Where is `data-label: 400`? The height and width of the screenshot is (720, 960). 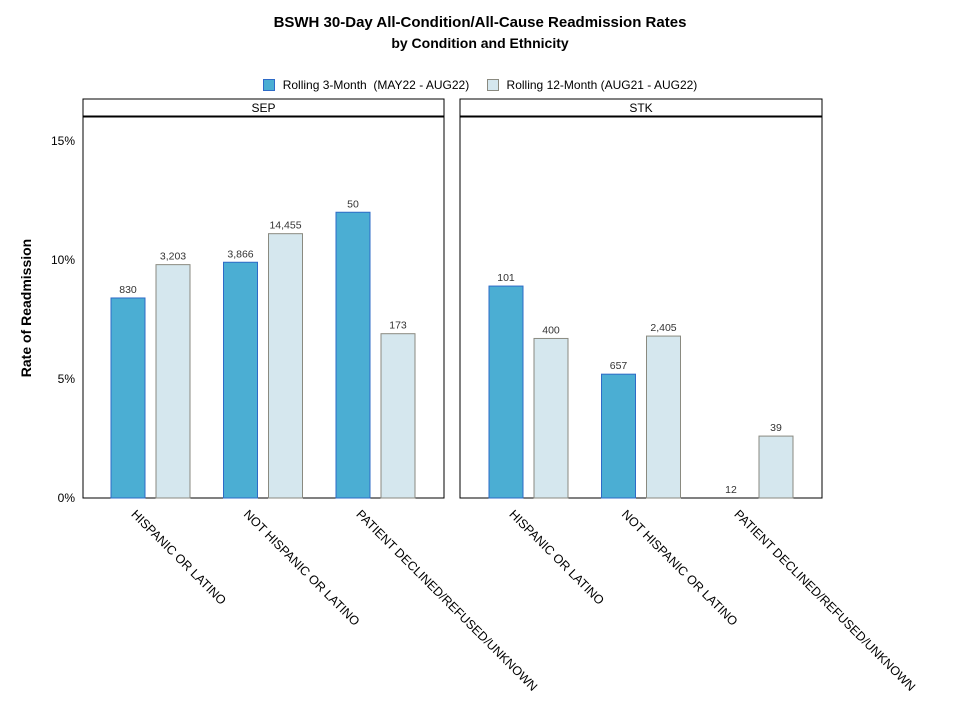
data-label: 400 is located at coordinates (551, 330).